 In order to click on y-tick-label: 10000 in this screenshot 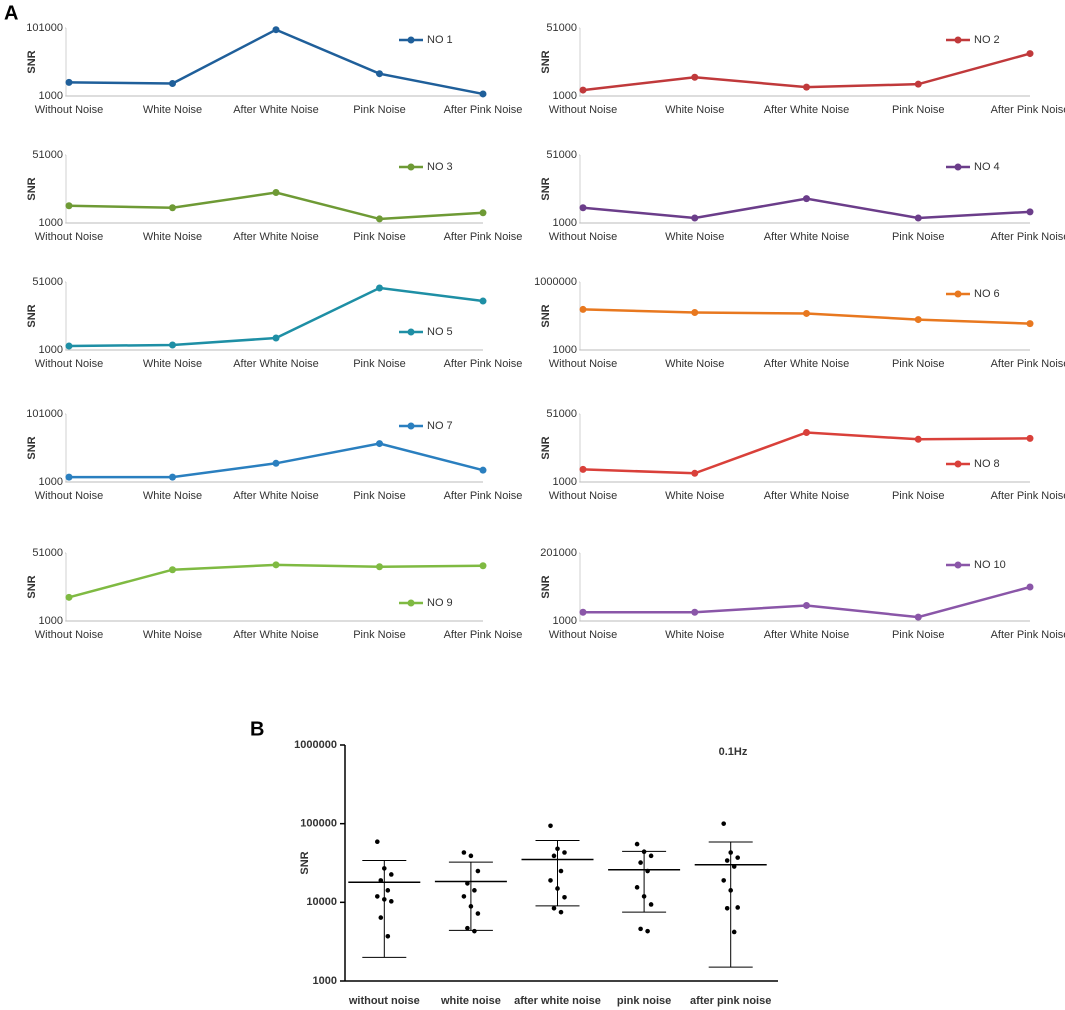, I will do `click(321, 902)`.